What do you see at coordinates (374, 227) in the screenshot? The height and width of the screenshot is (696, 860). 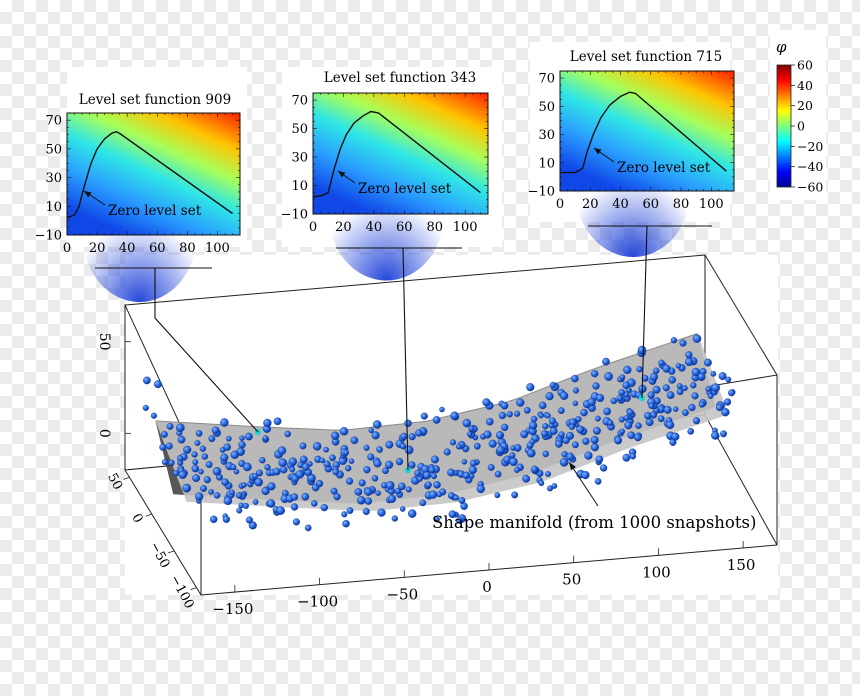 I see `inset-x-tick-label: 40` at bounding box center [374, 227].